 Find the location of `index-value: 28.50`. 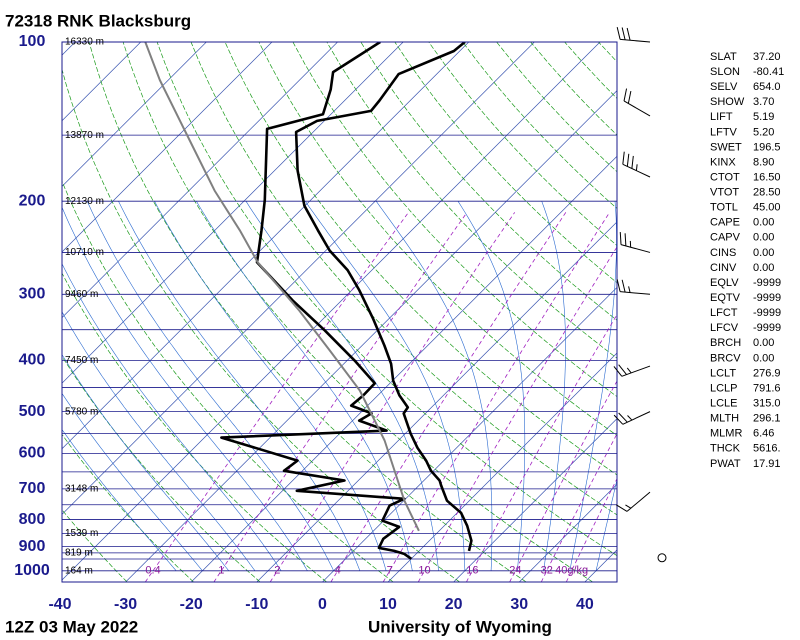

index-value: 28.50 is located at coordinates (767, 193).